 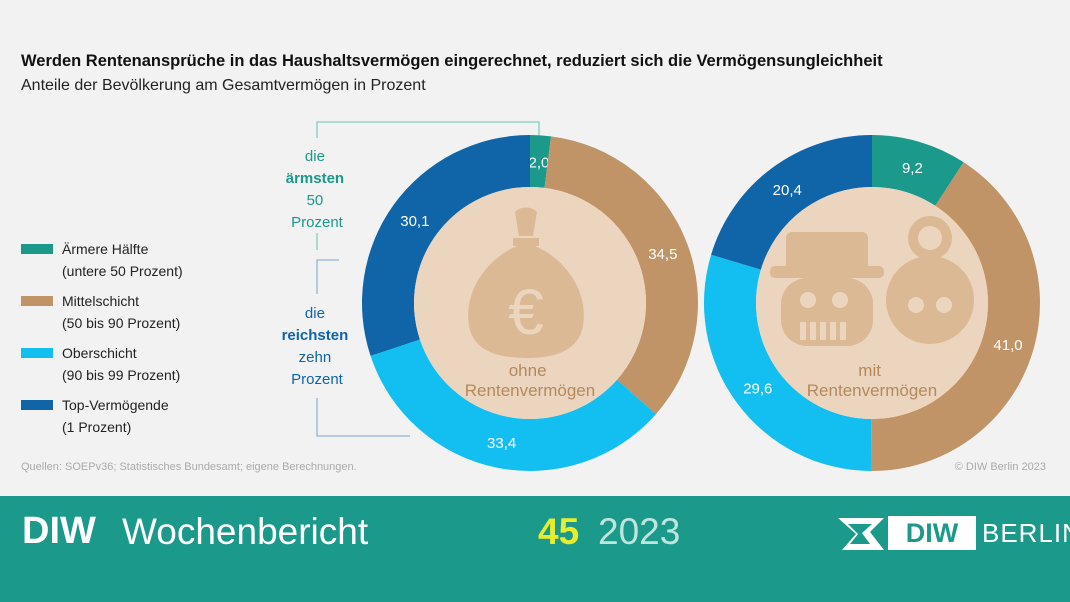 I want to click on diw-logo-mark-icon, so click(x=861, y=534).